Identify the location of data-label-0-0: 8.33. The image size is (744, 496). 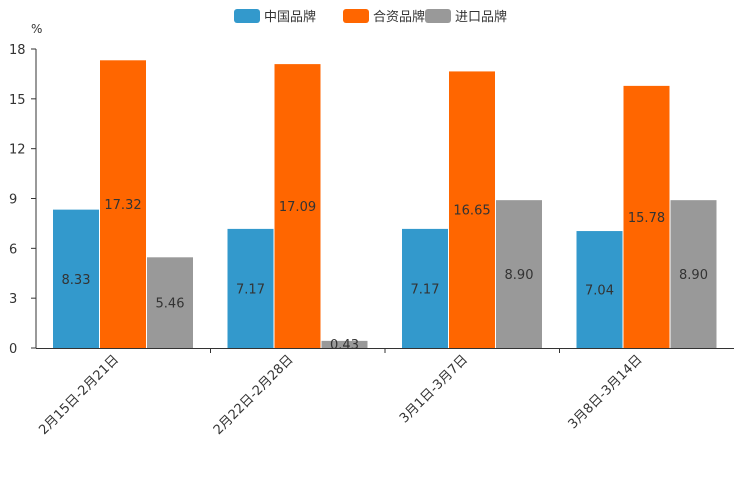
(76, 280).